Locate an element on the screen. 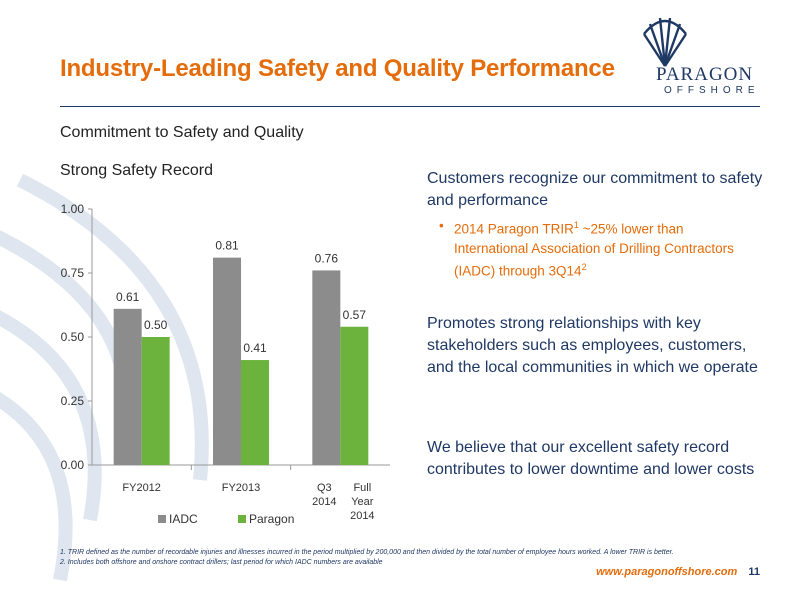  data-label: 0.57 is located at coordinates (355, 315).